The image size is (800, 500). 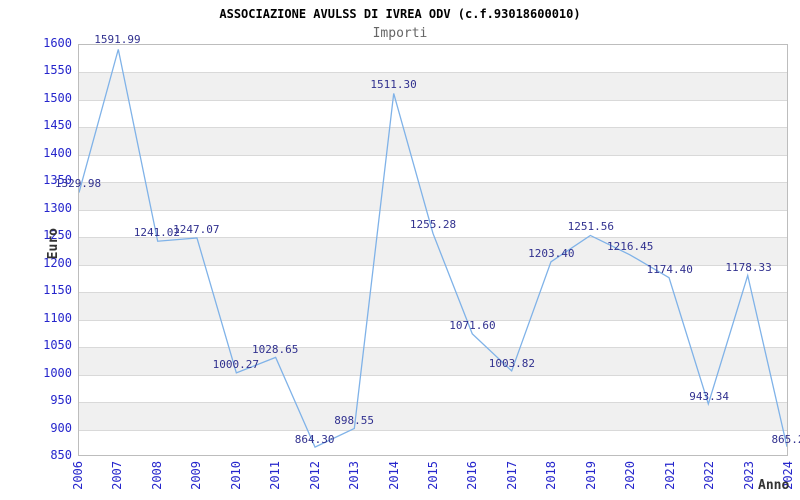 What do you see at coordinates (472, 326) in the screenshot?
I see `data-point-label: 1071.60` at bounding box center [472, 326].